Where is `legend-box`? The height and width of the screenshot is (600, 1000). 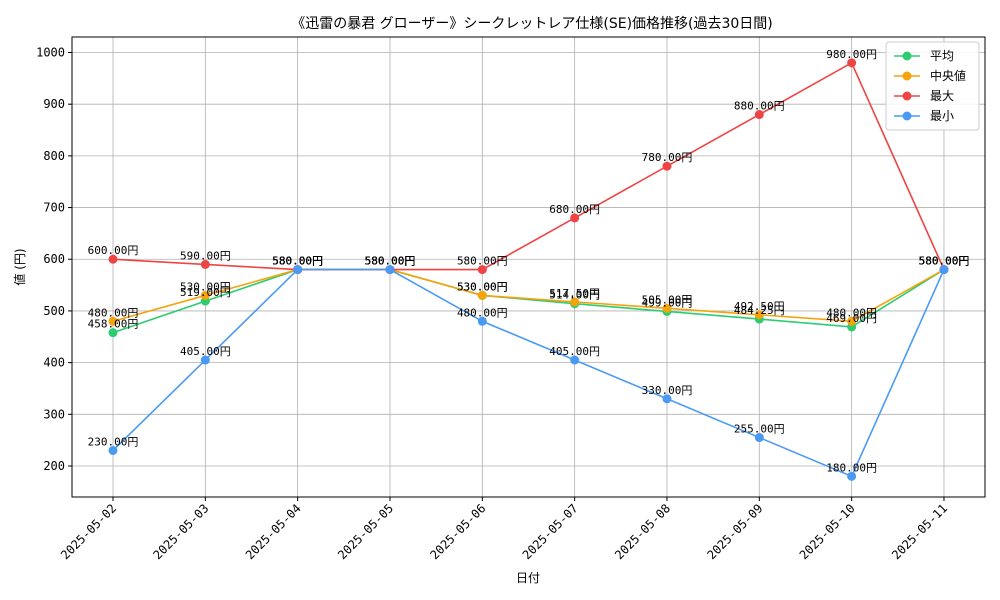 legend-box is located at coordinates (932, 86).